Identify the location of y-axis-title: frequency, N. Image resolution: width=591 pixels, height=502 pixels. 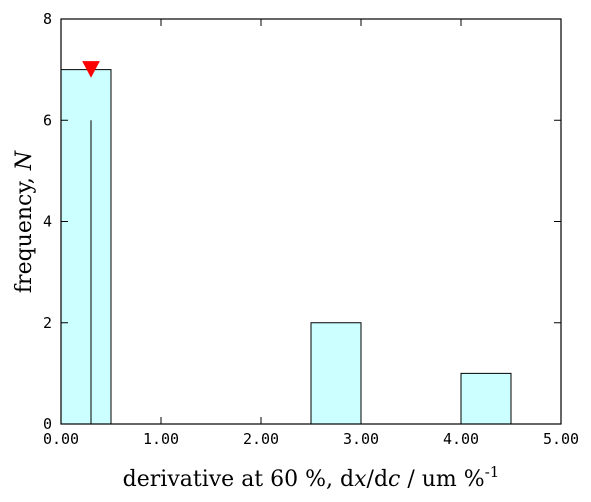
(24, 221).